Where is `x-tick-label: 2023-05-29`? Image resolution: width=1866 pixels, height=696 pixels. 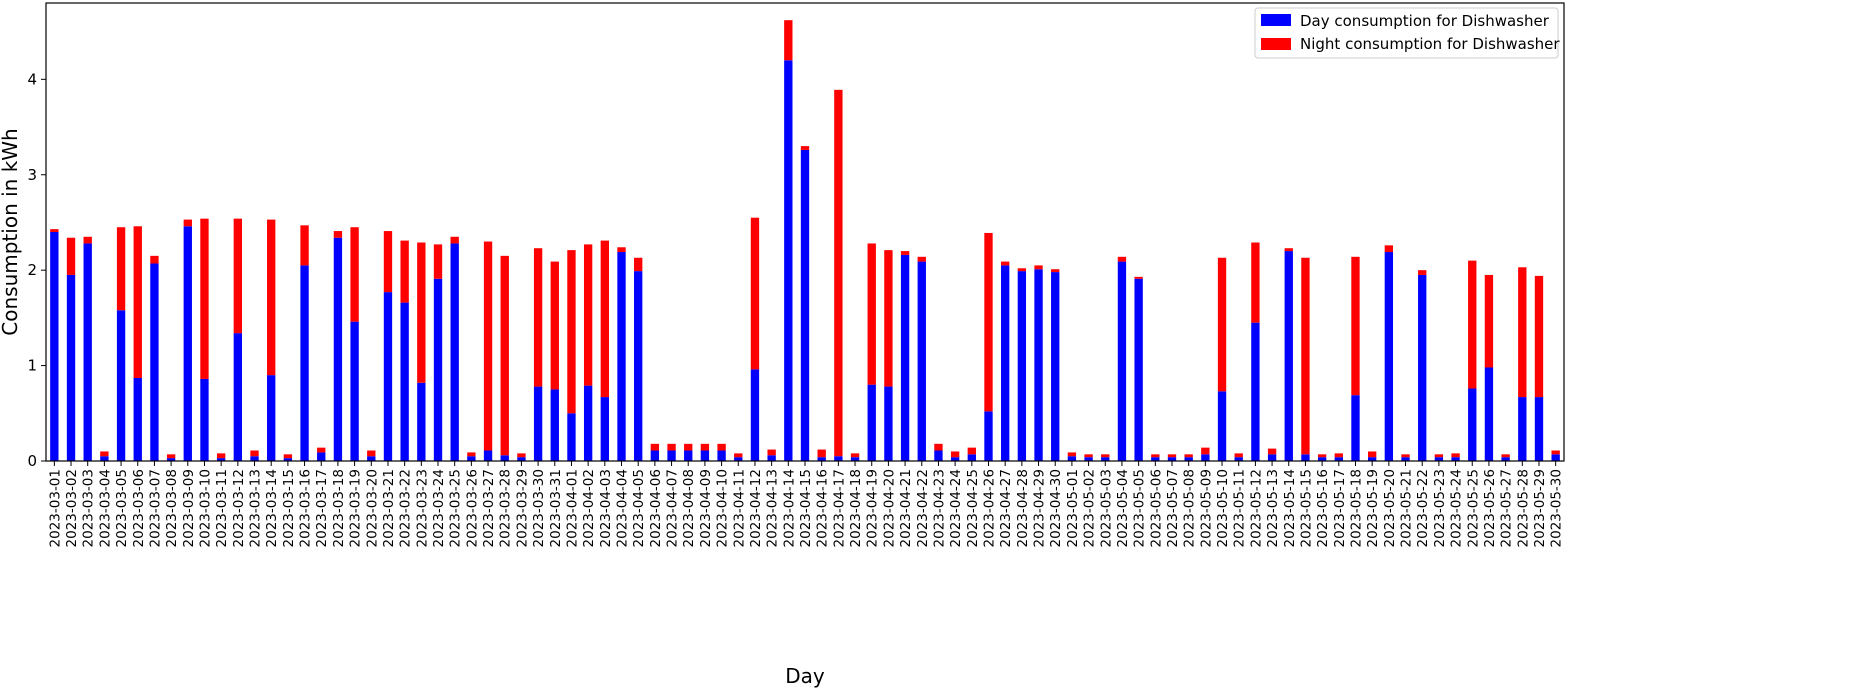
x-tick-label: 2023-05-29 is located at coordinates (1540, 508).